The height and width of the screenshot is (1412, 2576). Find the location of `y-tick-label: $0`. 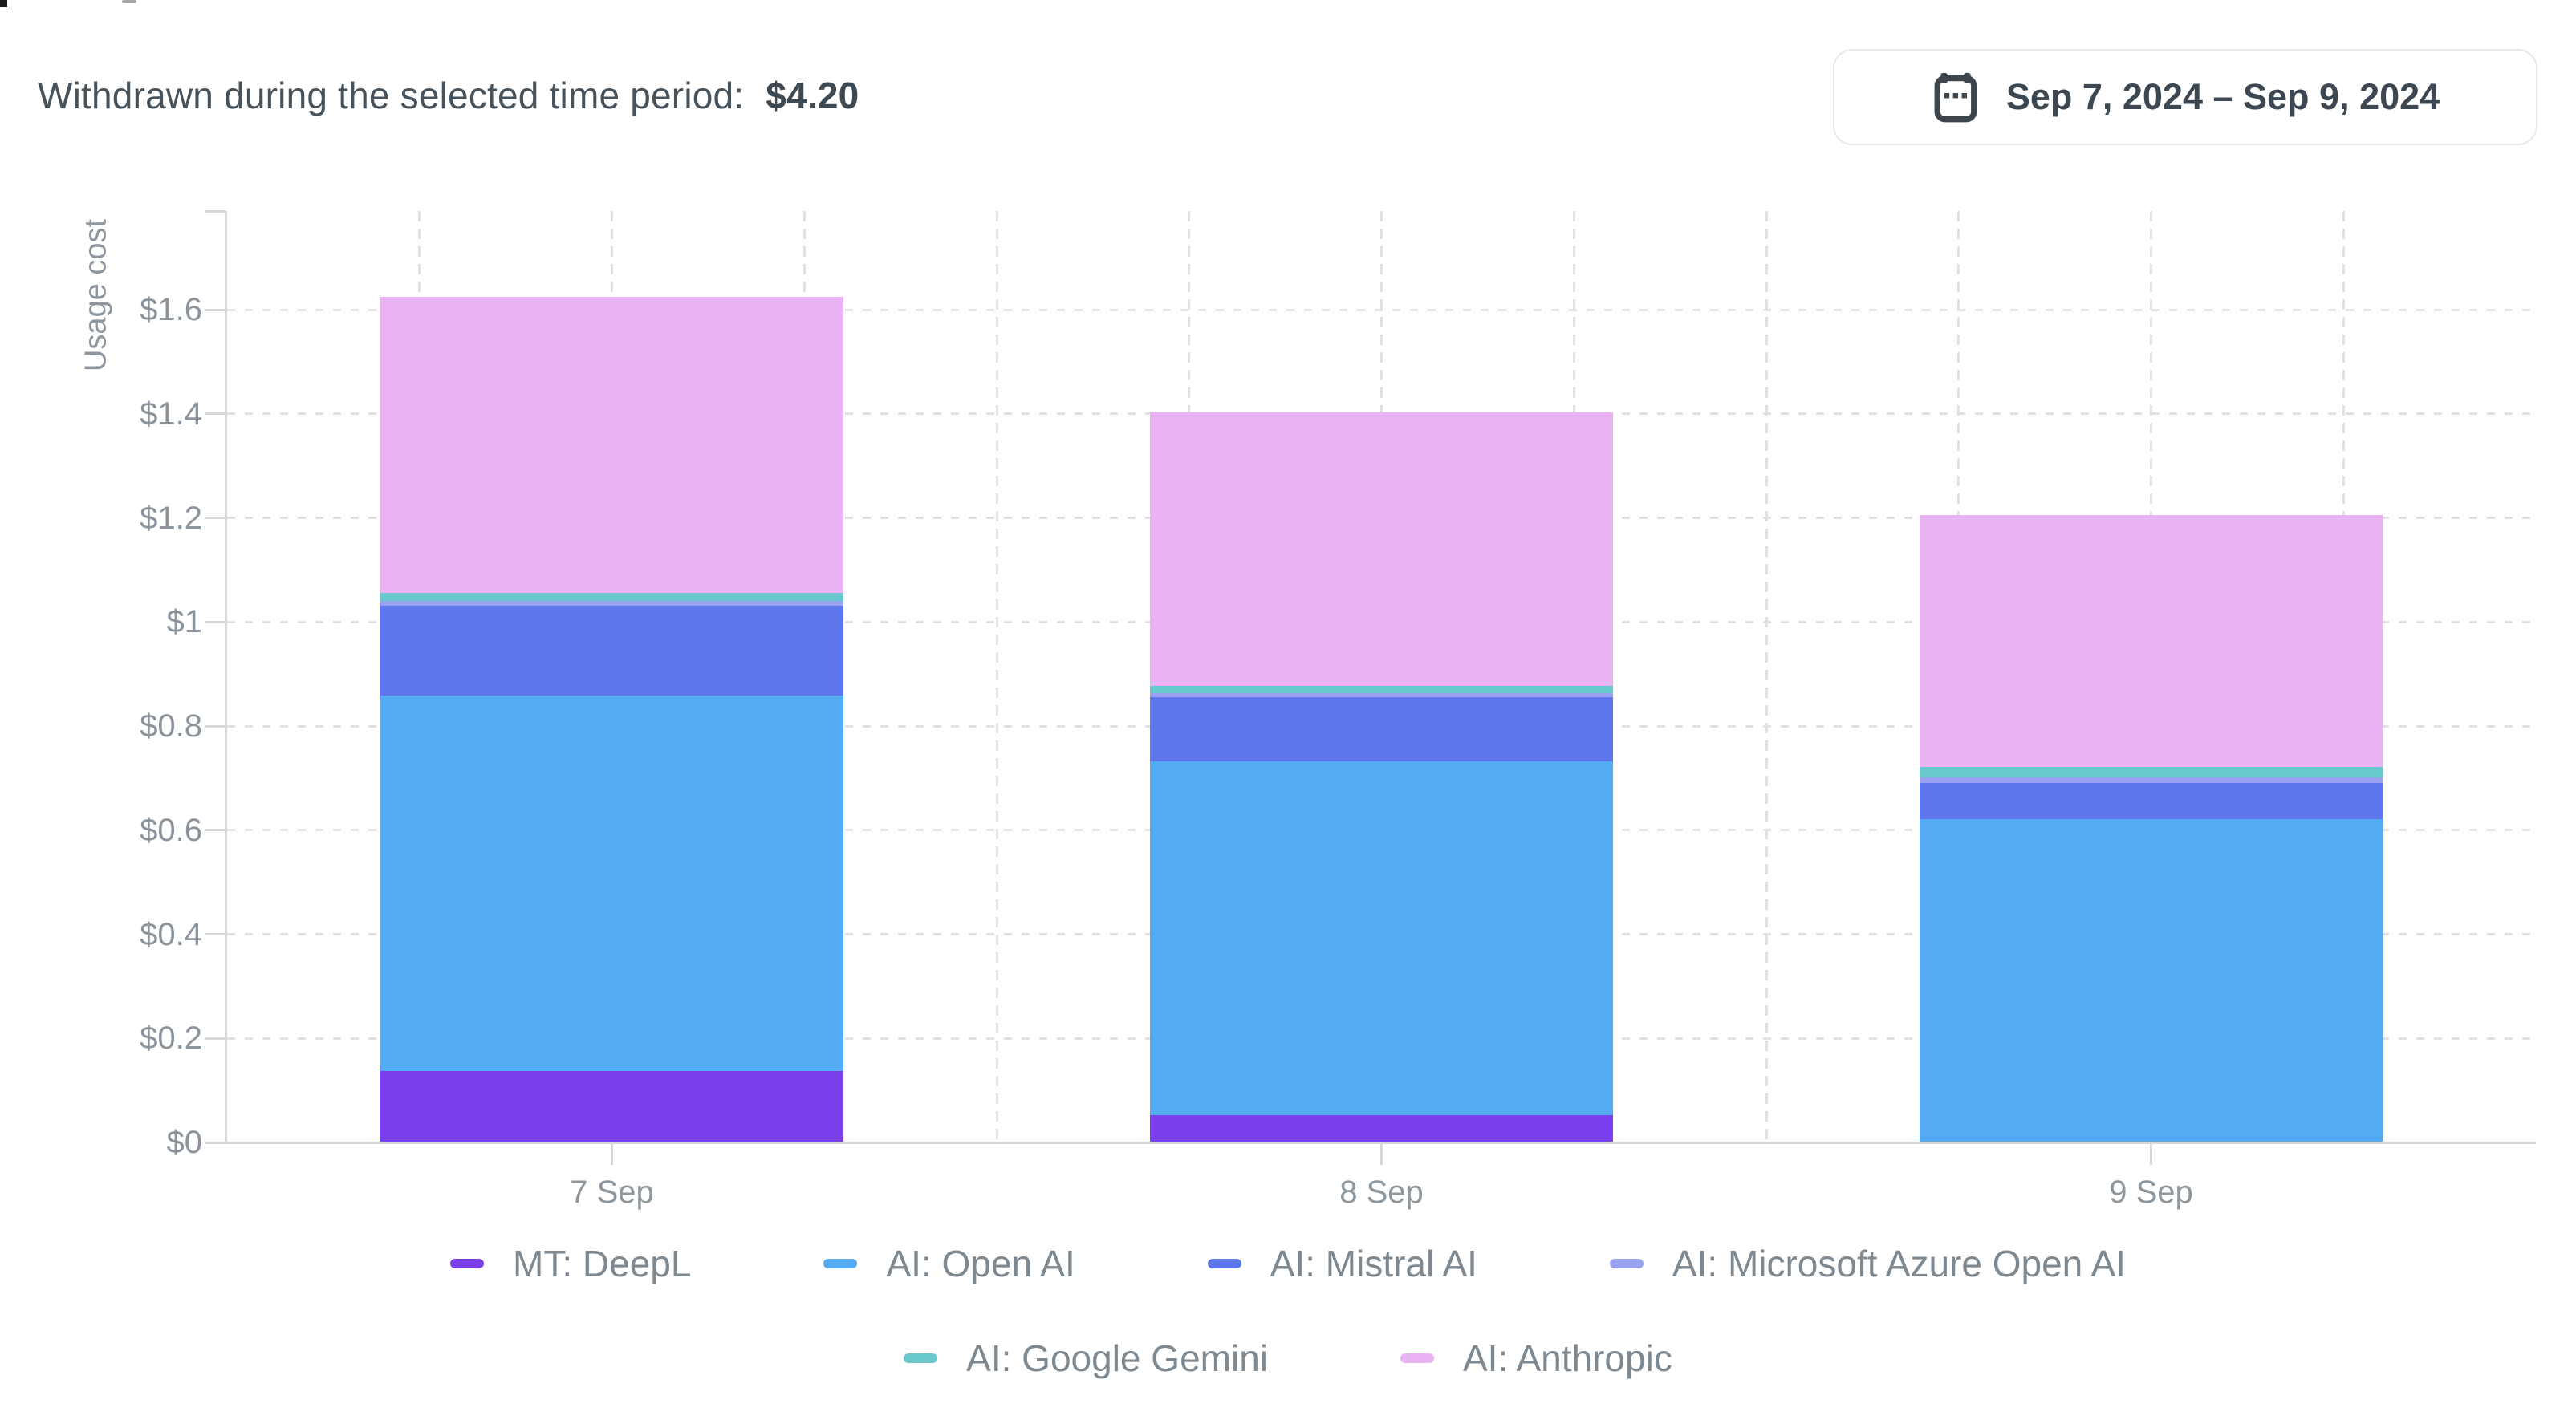

y-tick-label: $0 is located at coordinates (185, 1142).